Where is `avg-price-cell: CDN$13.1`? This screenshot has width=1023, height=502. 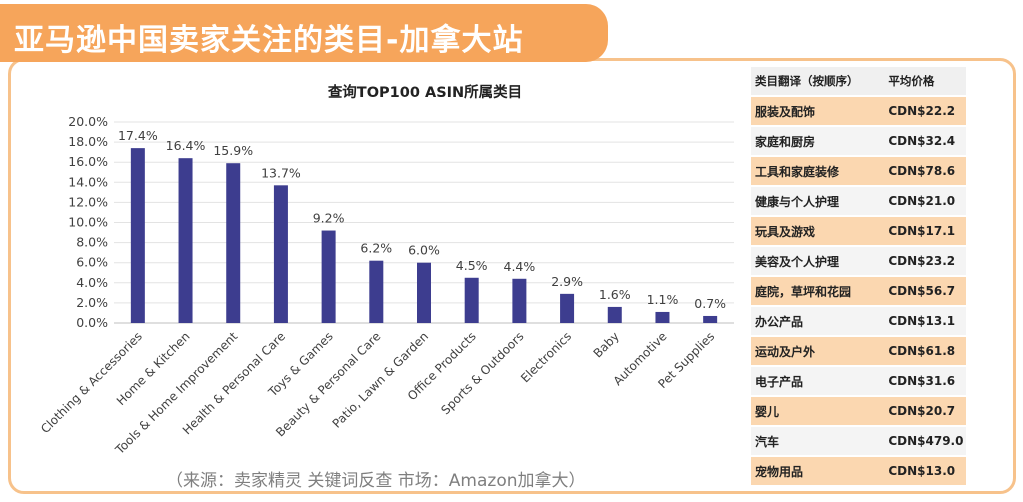 avg-price-cell: CDN$13.1 is located at coordinates (925, 321).